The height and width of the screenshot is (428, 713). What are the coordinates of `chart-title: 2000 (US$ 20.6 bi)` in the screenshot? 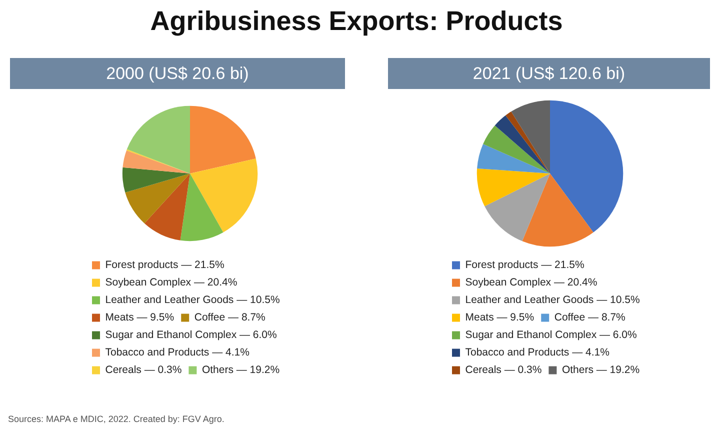 It's located at (177, 73).